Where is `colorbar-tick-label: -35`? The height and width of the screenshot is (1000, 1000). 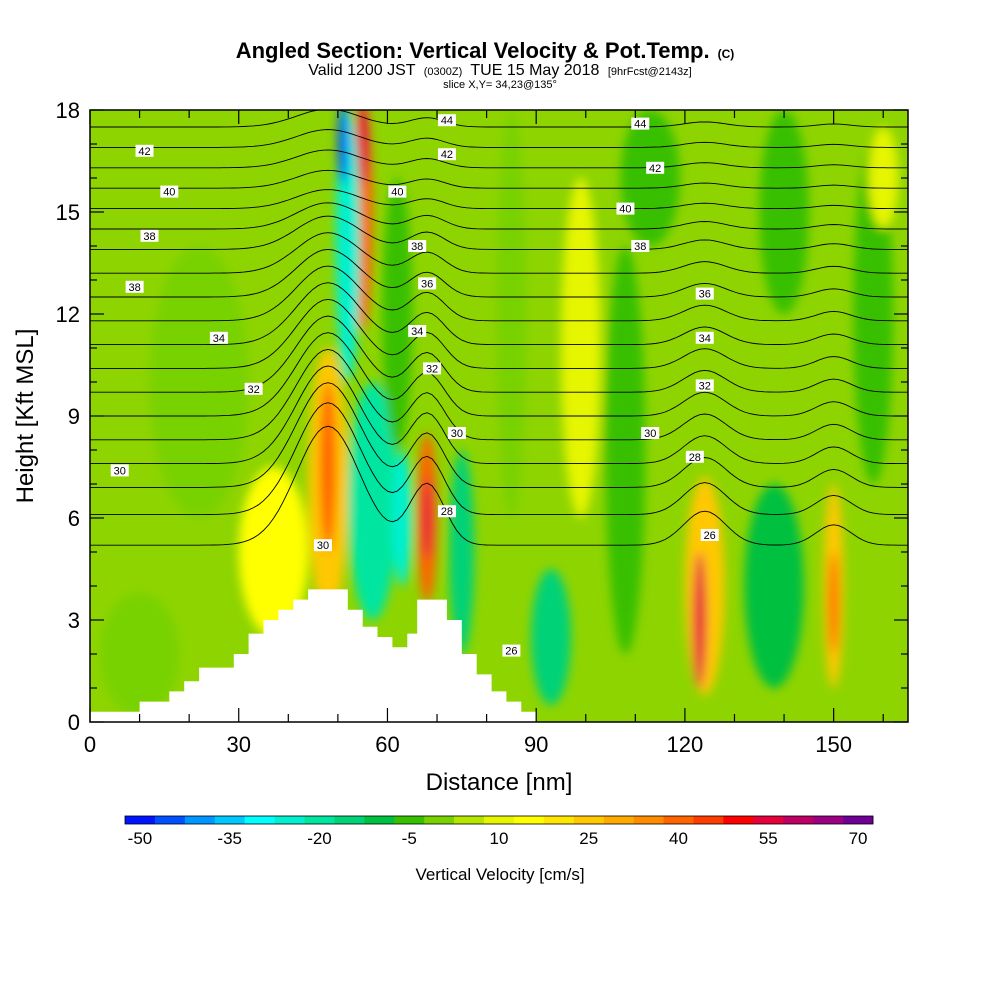 colorbar-tick-label: -35 is located at coordinates (229, 838).